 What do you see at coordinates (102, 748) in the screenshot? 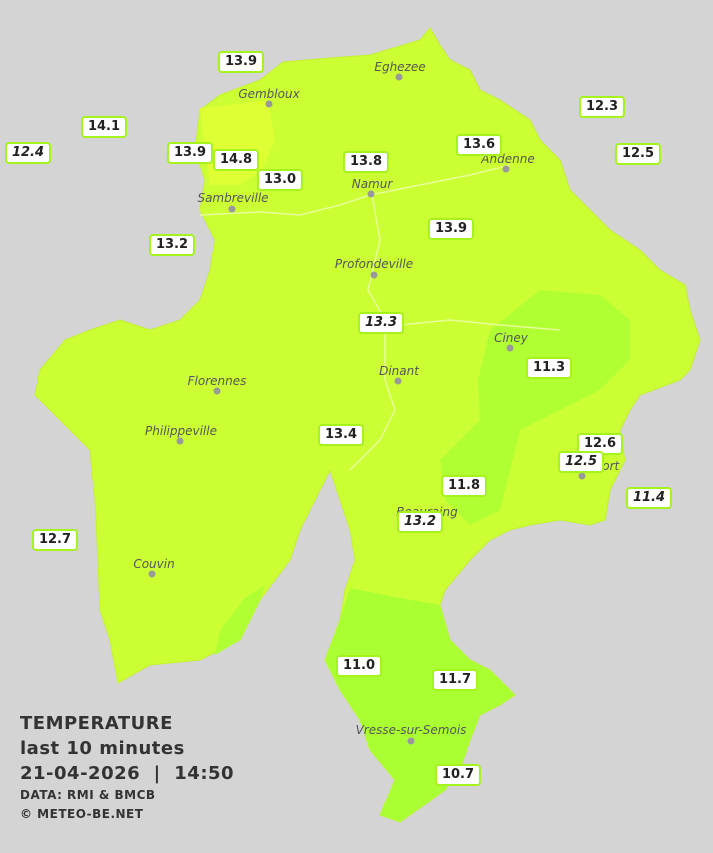
I see `legend-subtitle: last 10 minutes` at bounding box center [102, 748].